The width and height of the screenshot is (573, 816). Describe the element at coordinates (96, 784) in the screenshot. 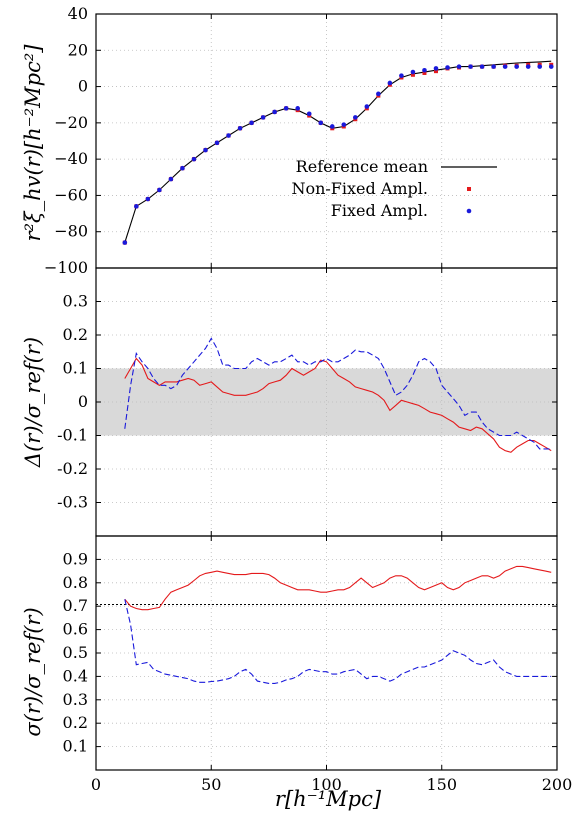

I see `x-tick-label: 0` at that location.